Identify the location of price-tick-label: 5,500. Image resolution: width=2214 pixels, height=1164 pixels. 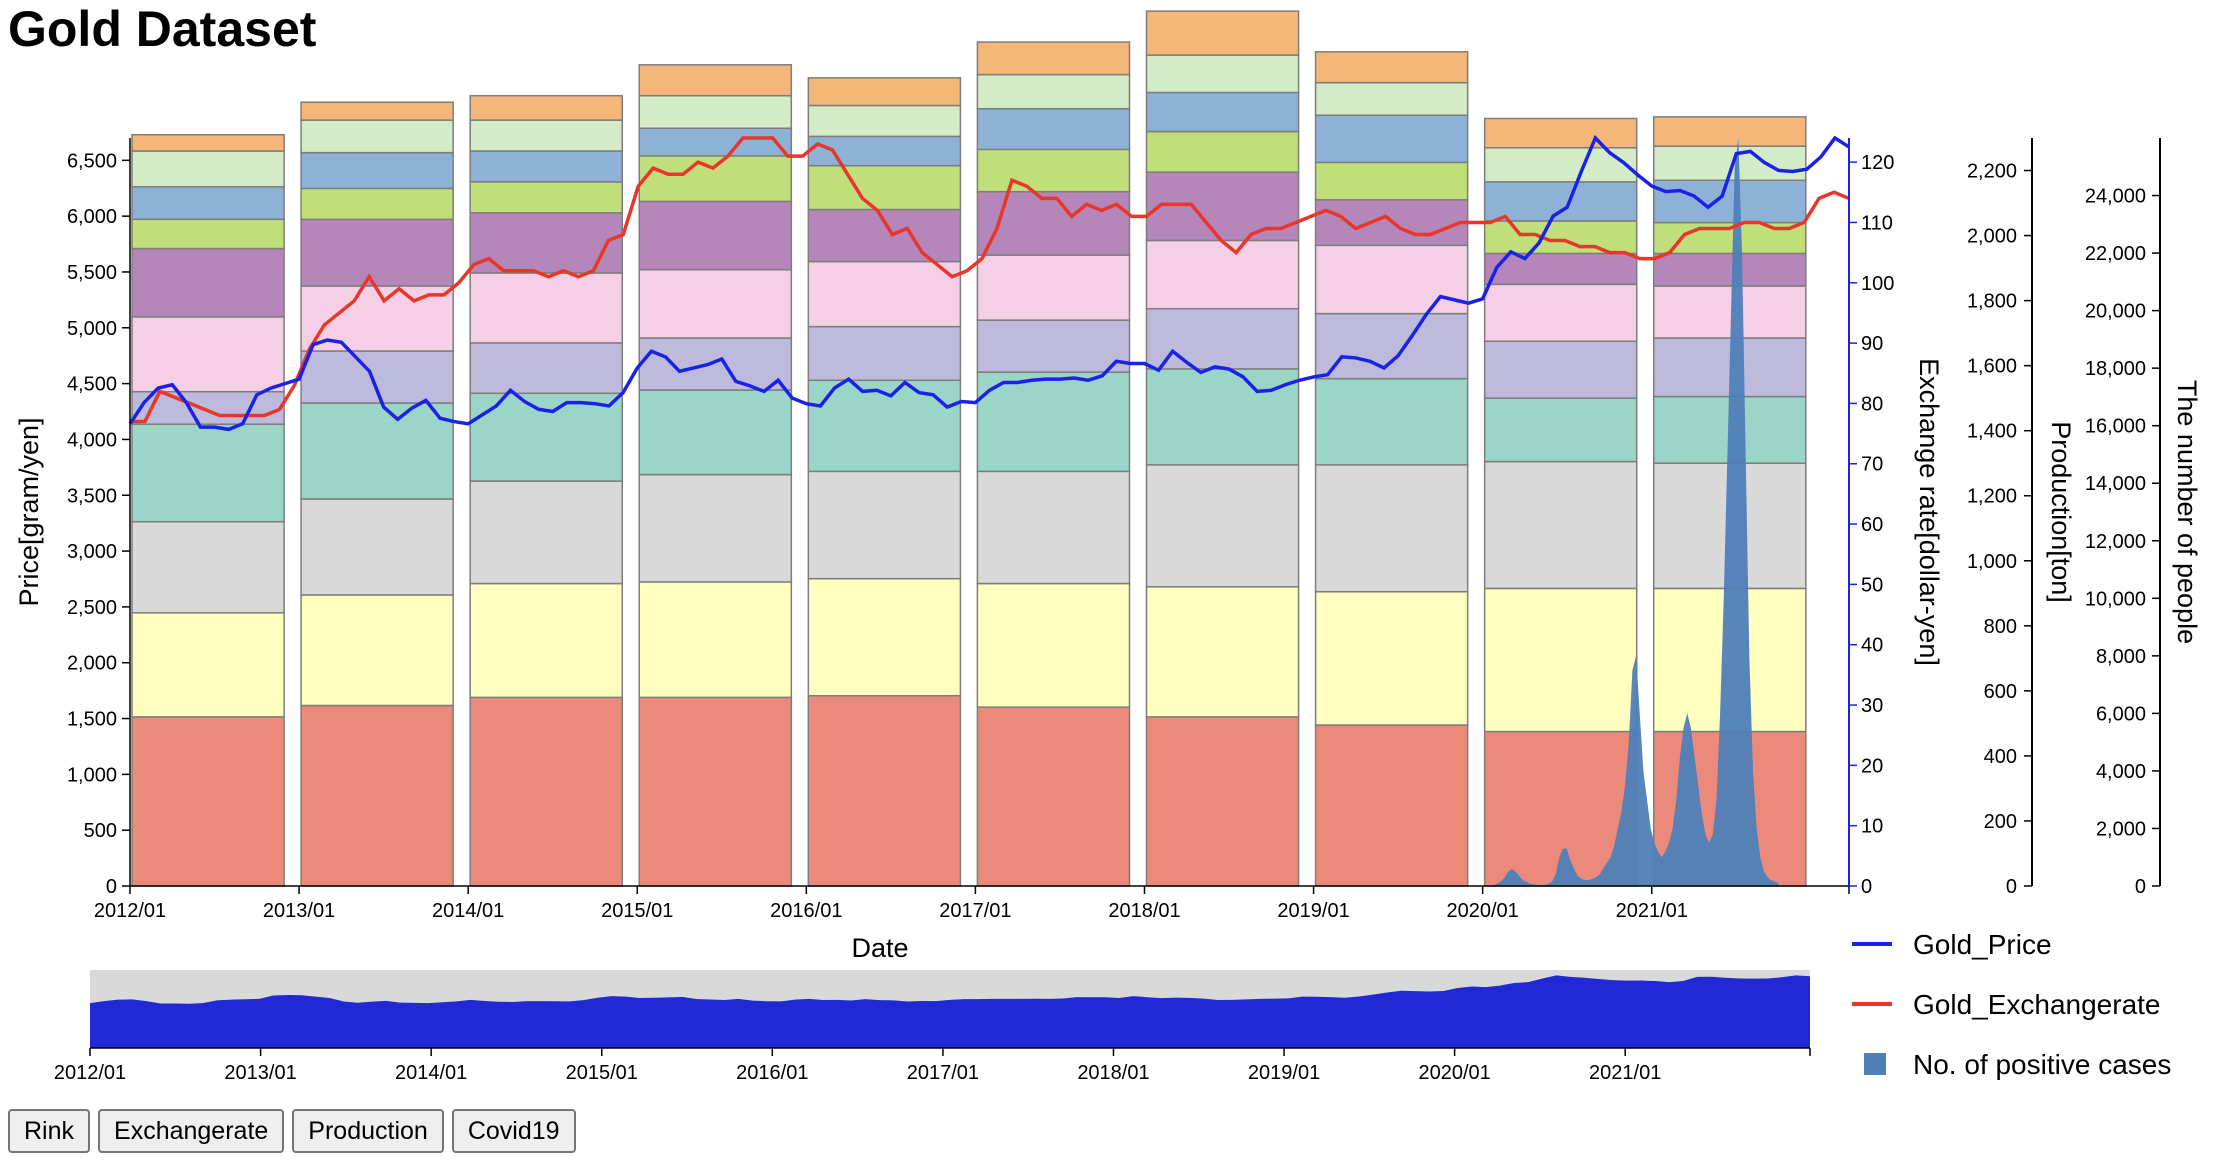
(92, 273).